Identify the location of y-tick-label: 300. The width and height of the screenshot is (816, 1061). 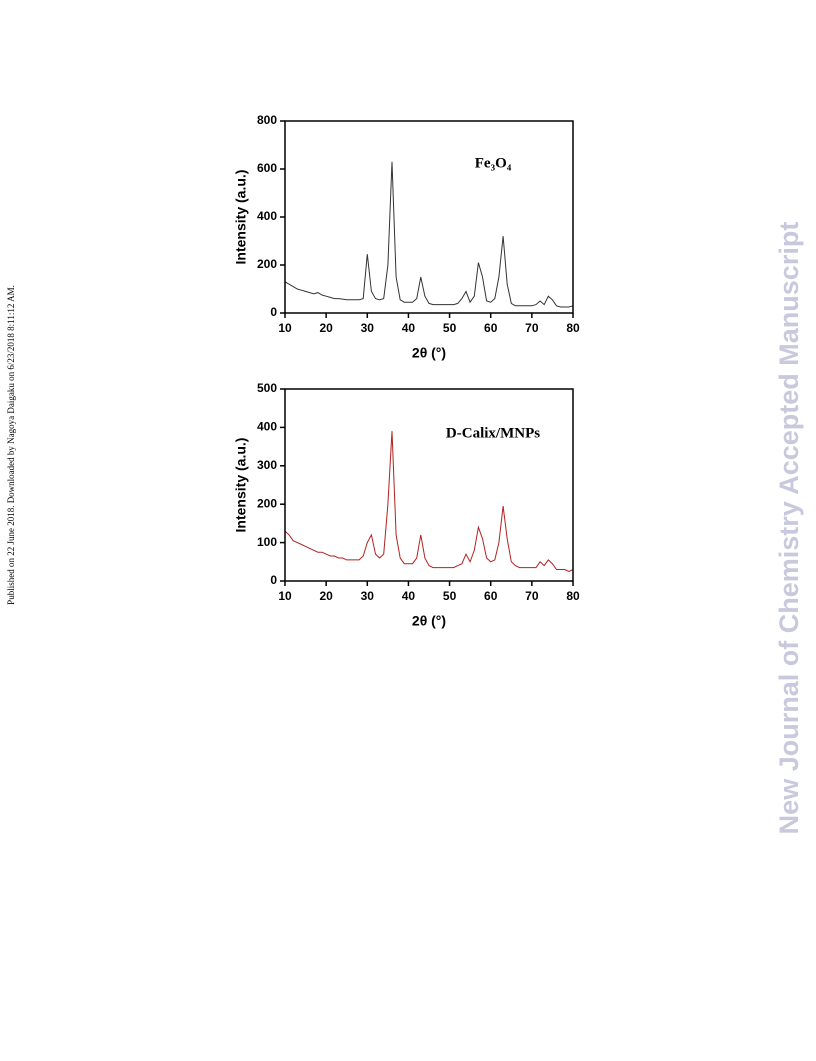
(267, 465).